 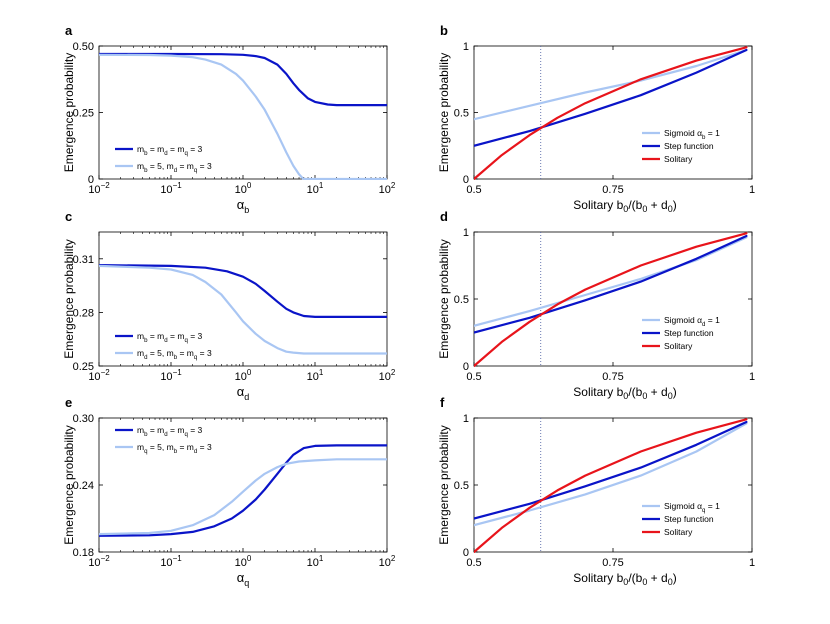 What do you see at coordinates (83, 313) in the screenshot?
I see `y-tick-label: 0.28` at bounding box center [83, 313].